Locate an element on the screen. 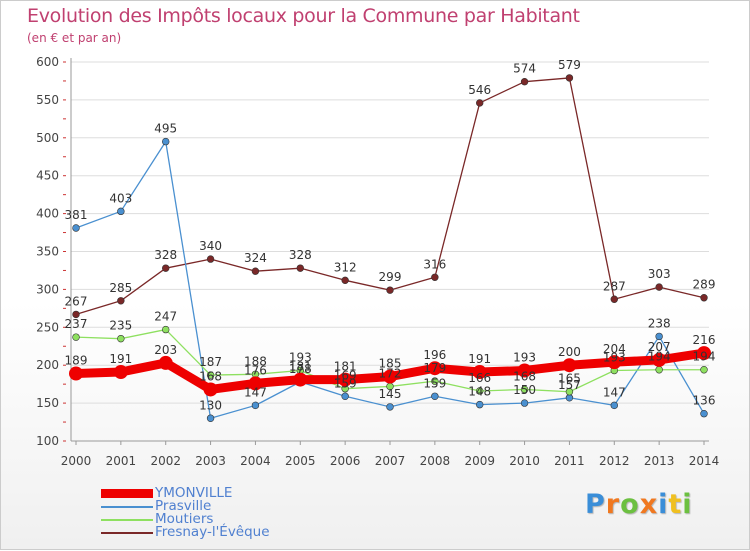 The height and width of the screenshot is (551, 750). x-tick-label: 2012 is located at coordinates (614, 461).